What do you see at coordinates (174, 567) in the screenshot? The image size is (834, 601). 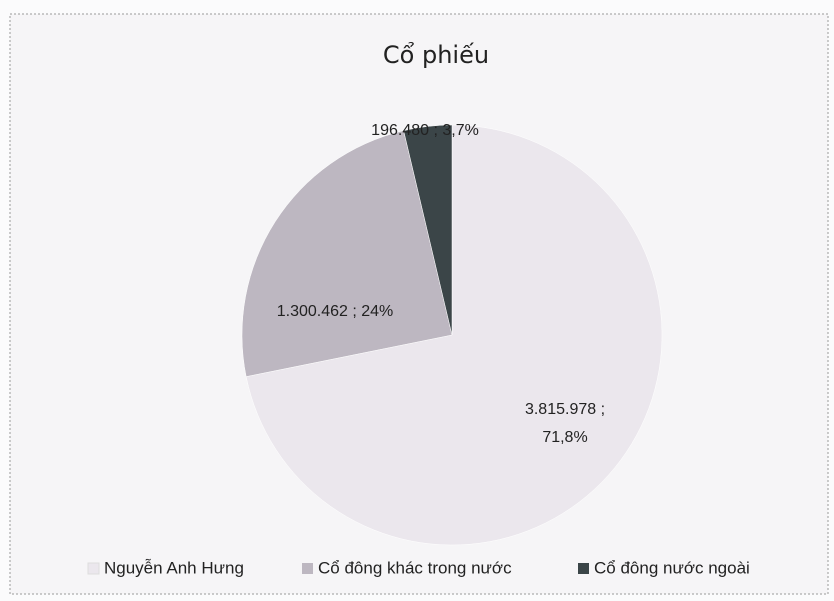 I see `legend-label: Nguyễn Anh Hưng` at bounding box center [174, 567].